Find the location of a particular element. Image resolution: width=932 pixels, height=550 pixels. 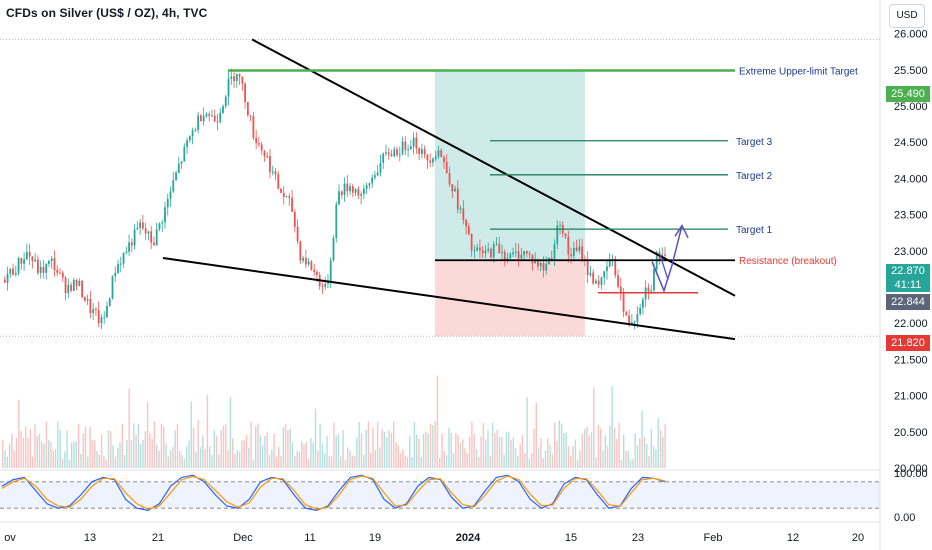

y-tick-label: 23.500 is located at coordinates (911, 216).